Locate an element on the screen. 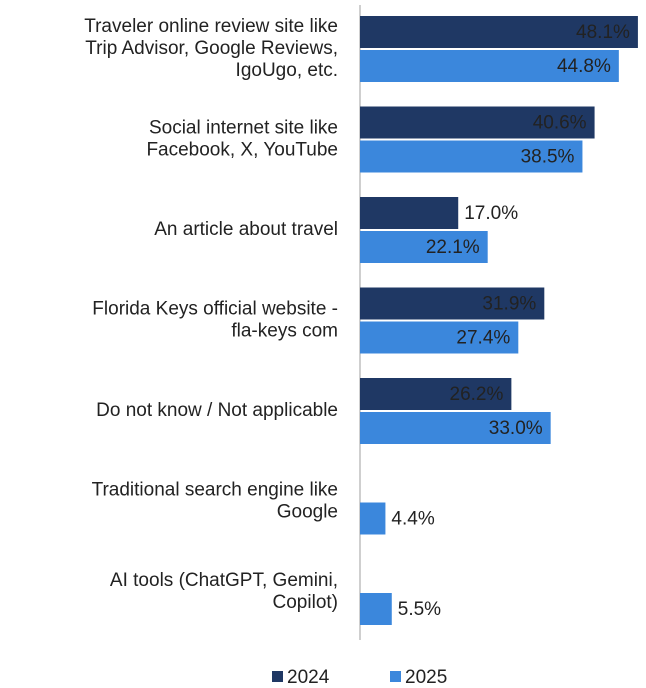 Image resolution: width=646 pixels, height=688 pixels. legend-label: 2024 is located at coordinates (308, 677).